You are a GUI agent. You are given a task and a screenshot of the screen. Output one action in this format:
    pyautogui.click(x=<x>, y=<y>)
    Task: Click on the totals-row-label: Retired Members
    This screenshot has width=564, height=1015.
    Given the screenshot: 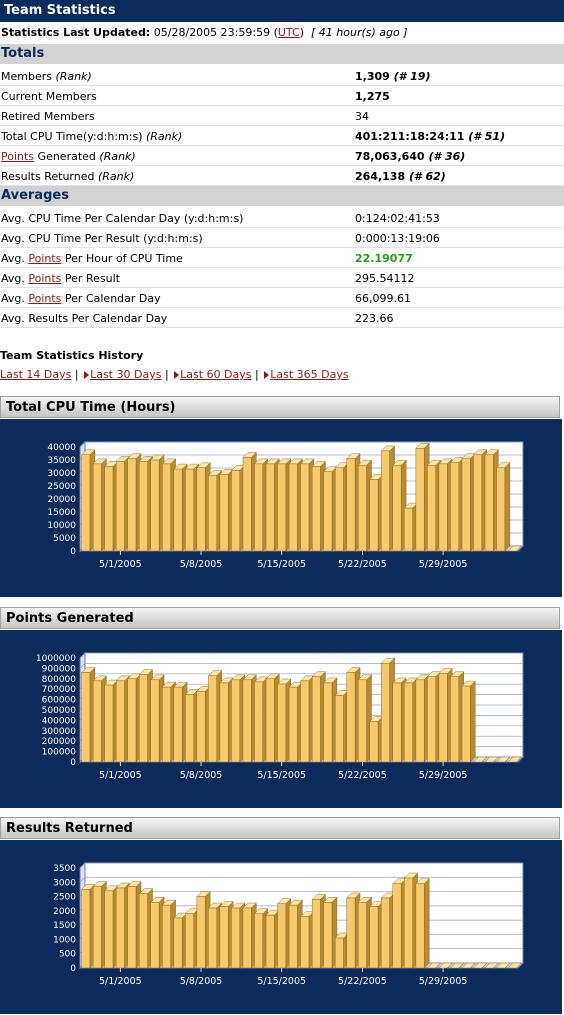 What is the action you would take?
    pyautogui.click(x=48, y=116)
    